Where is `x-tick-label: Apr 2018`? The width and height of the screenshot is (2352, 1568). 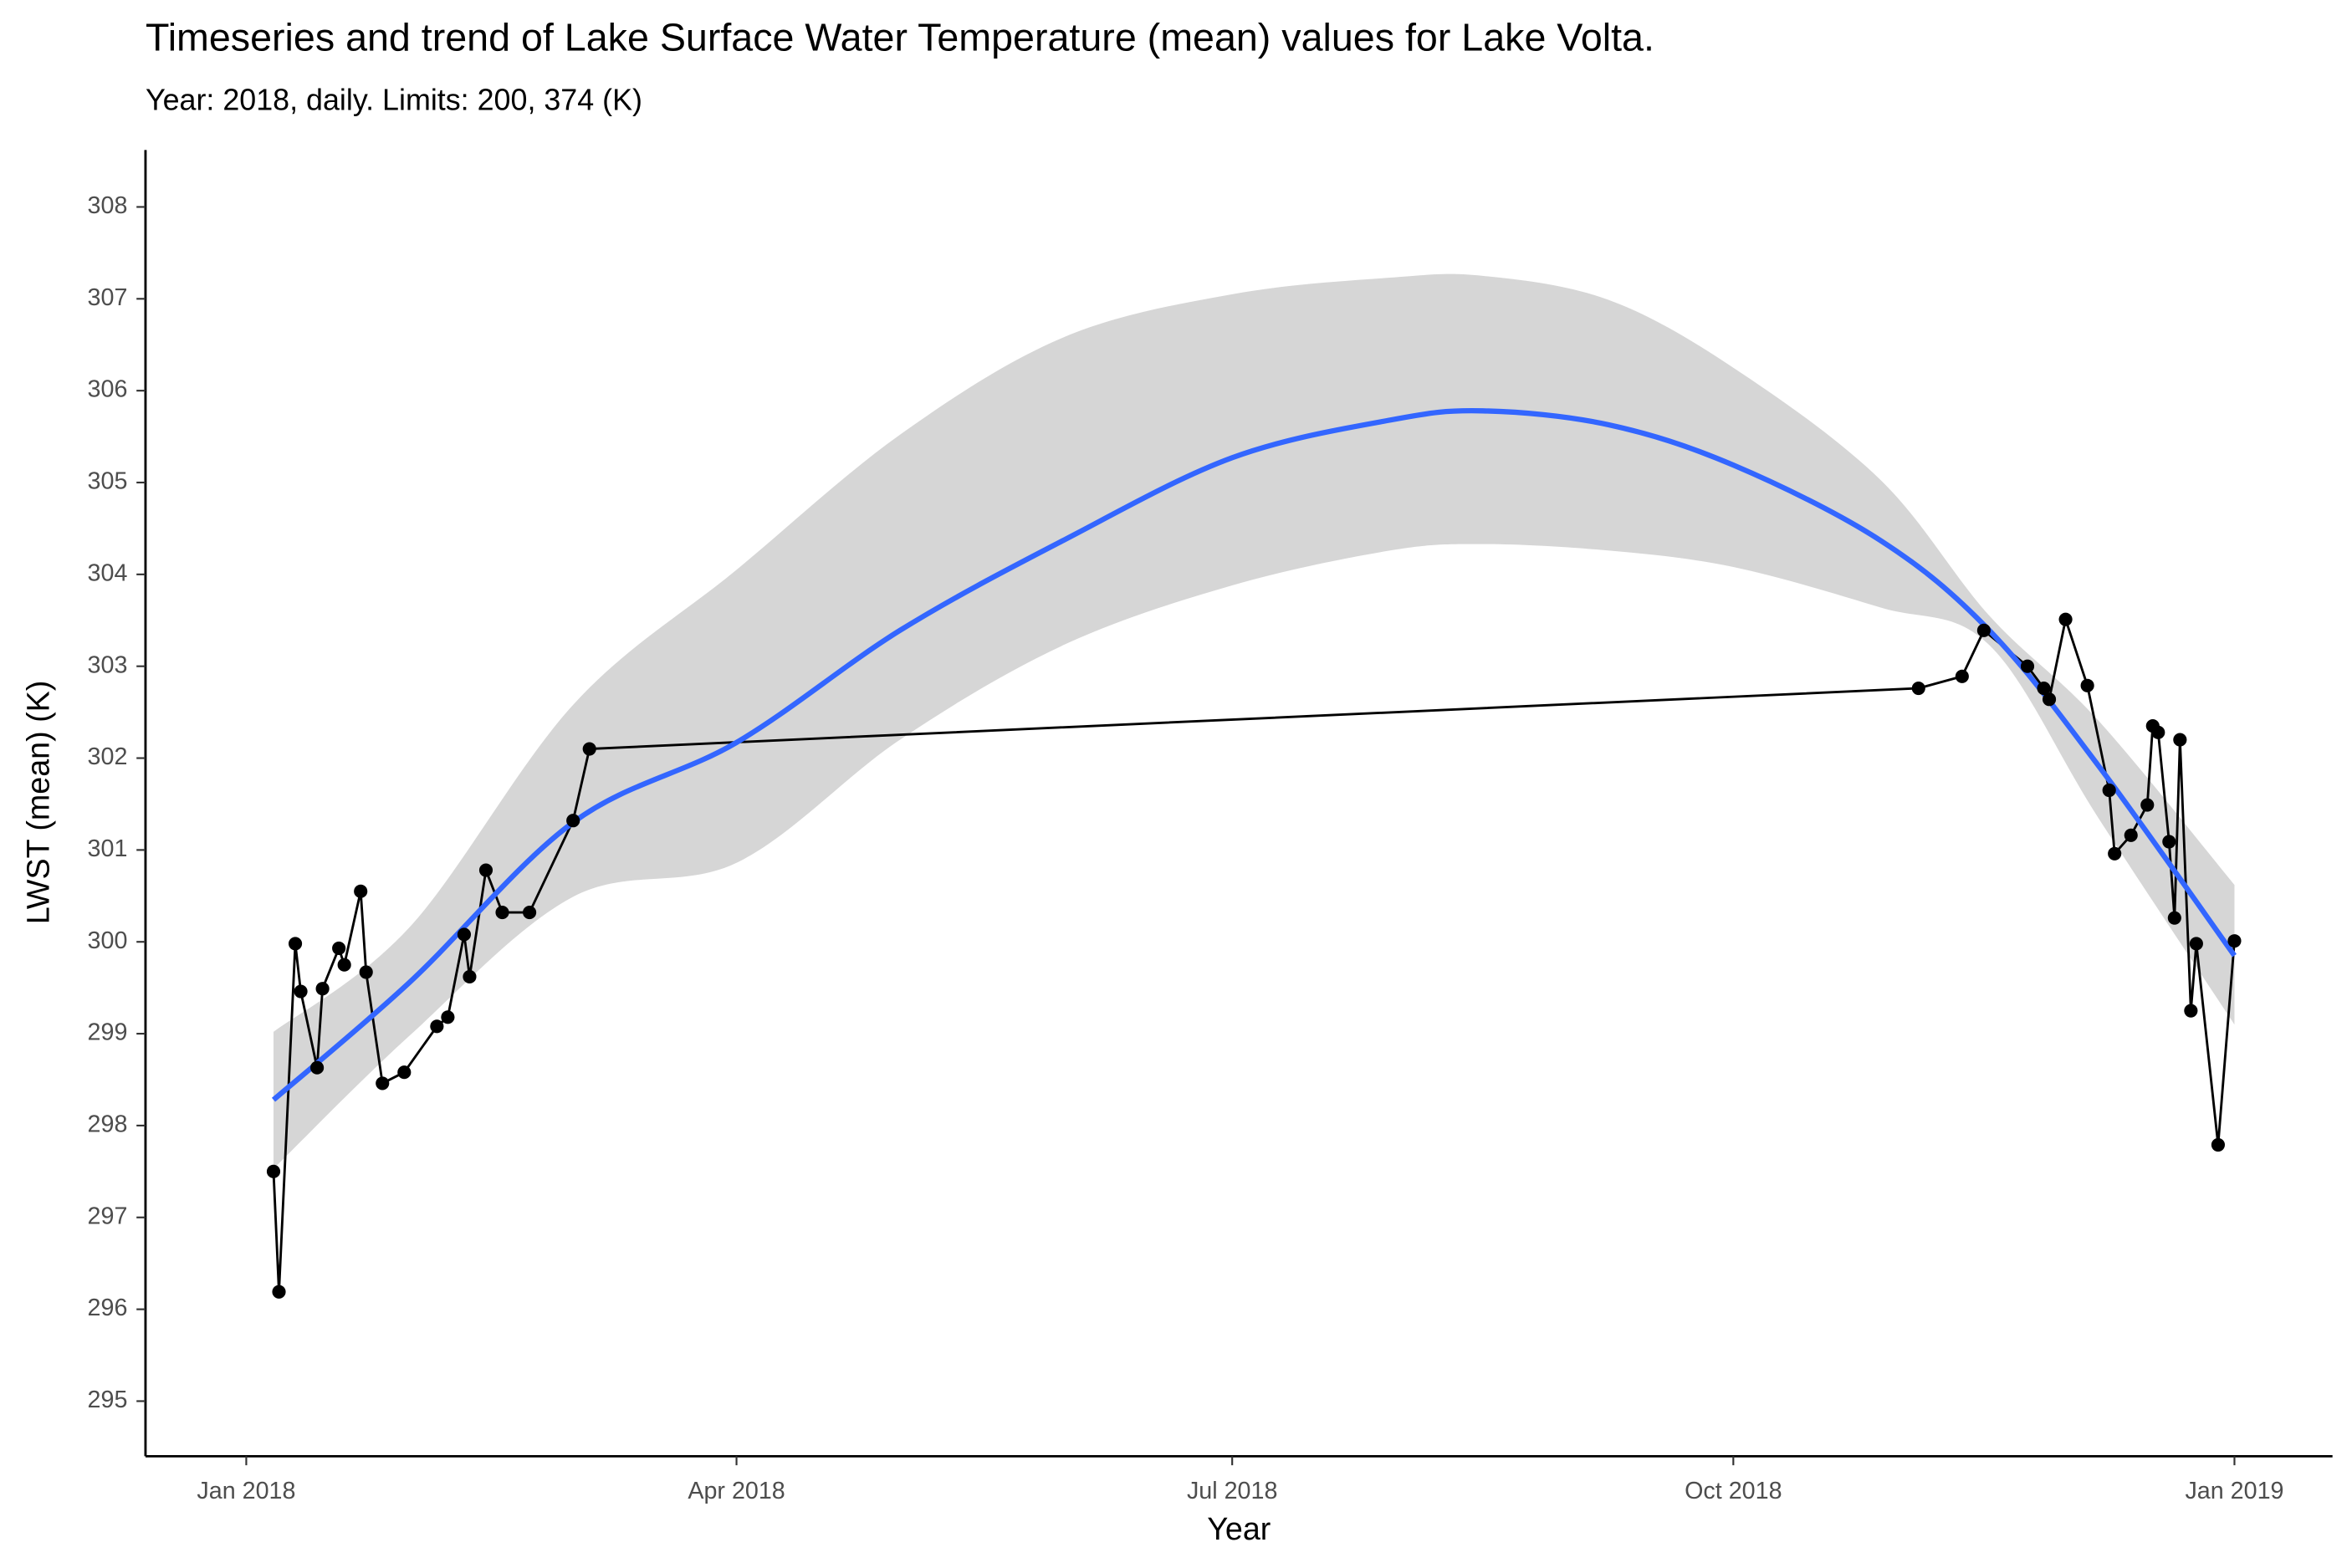 x-tick-label: Apr 2018 is located at coordinates (736, 1491).